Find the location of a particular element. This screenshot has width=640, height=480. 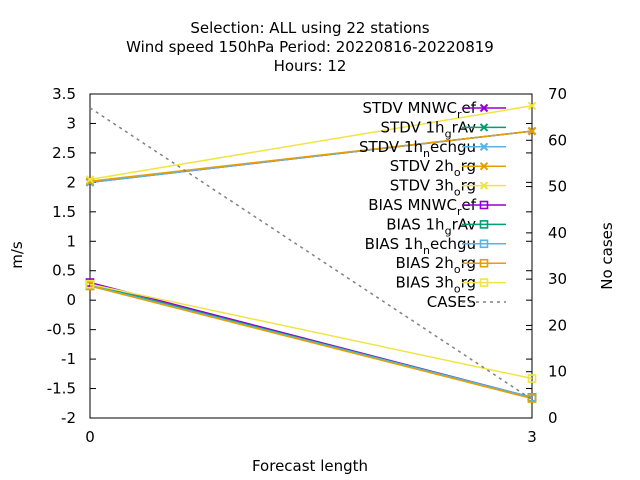

x-axis-label: Forecast length is located at coordinates (310, 466).